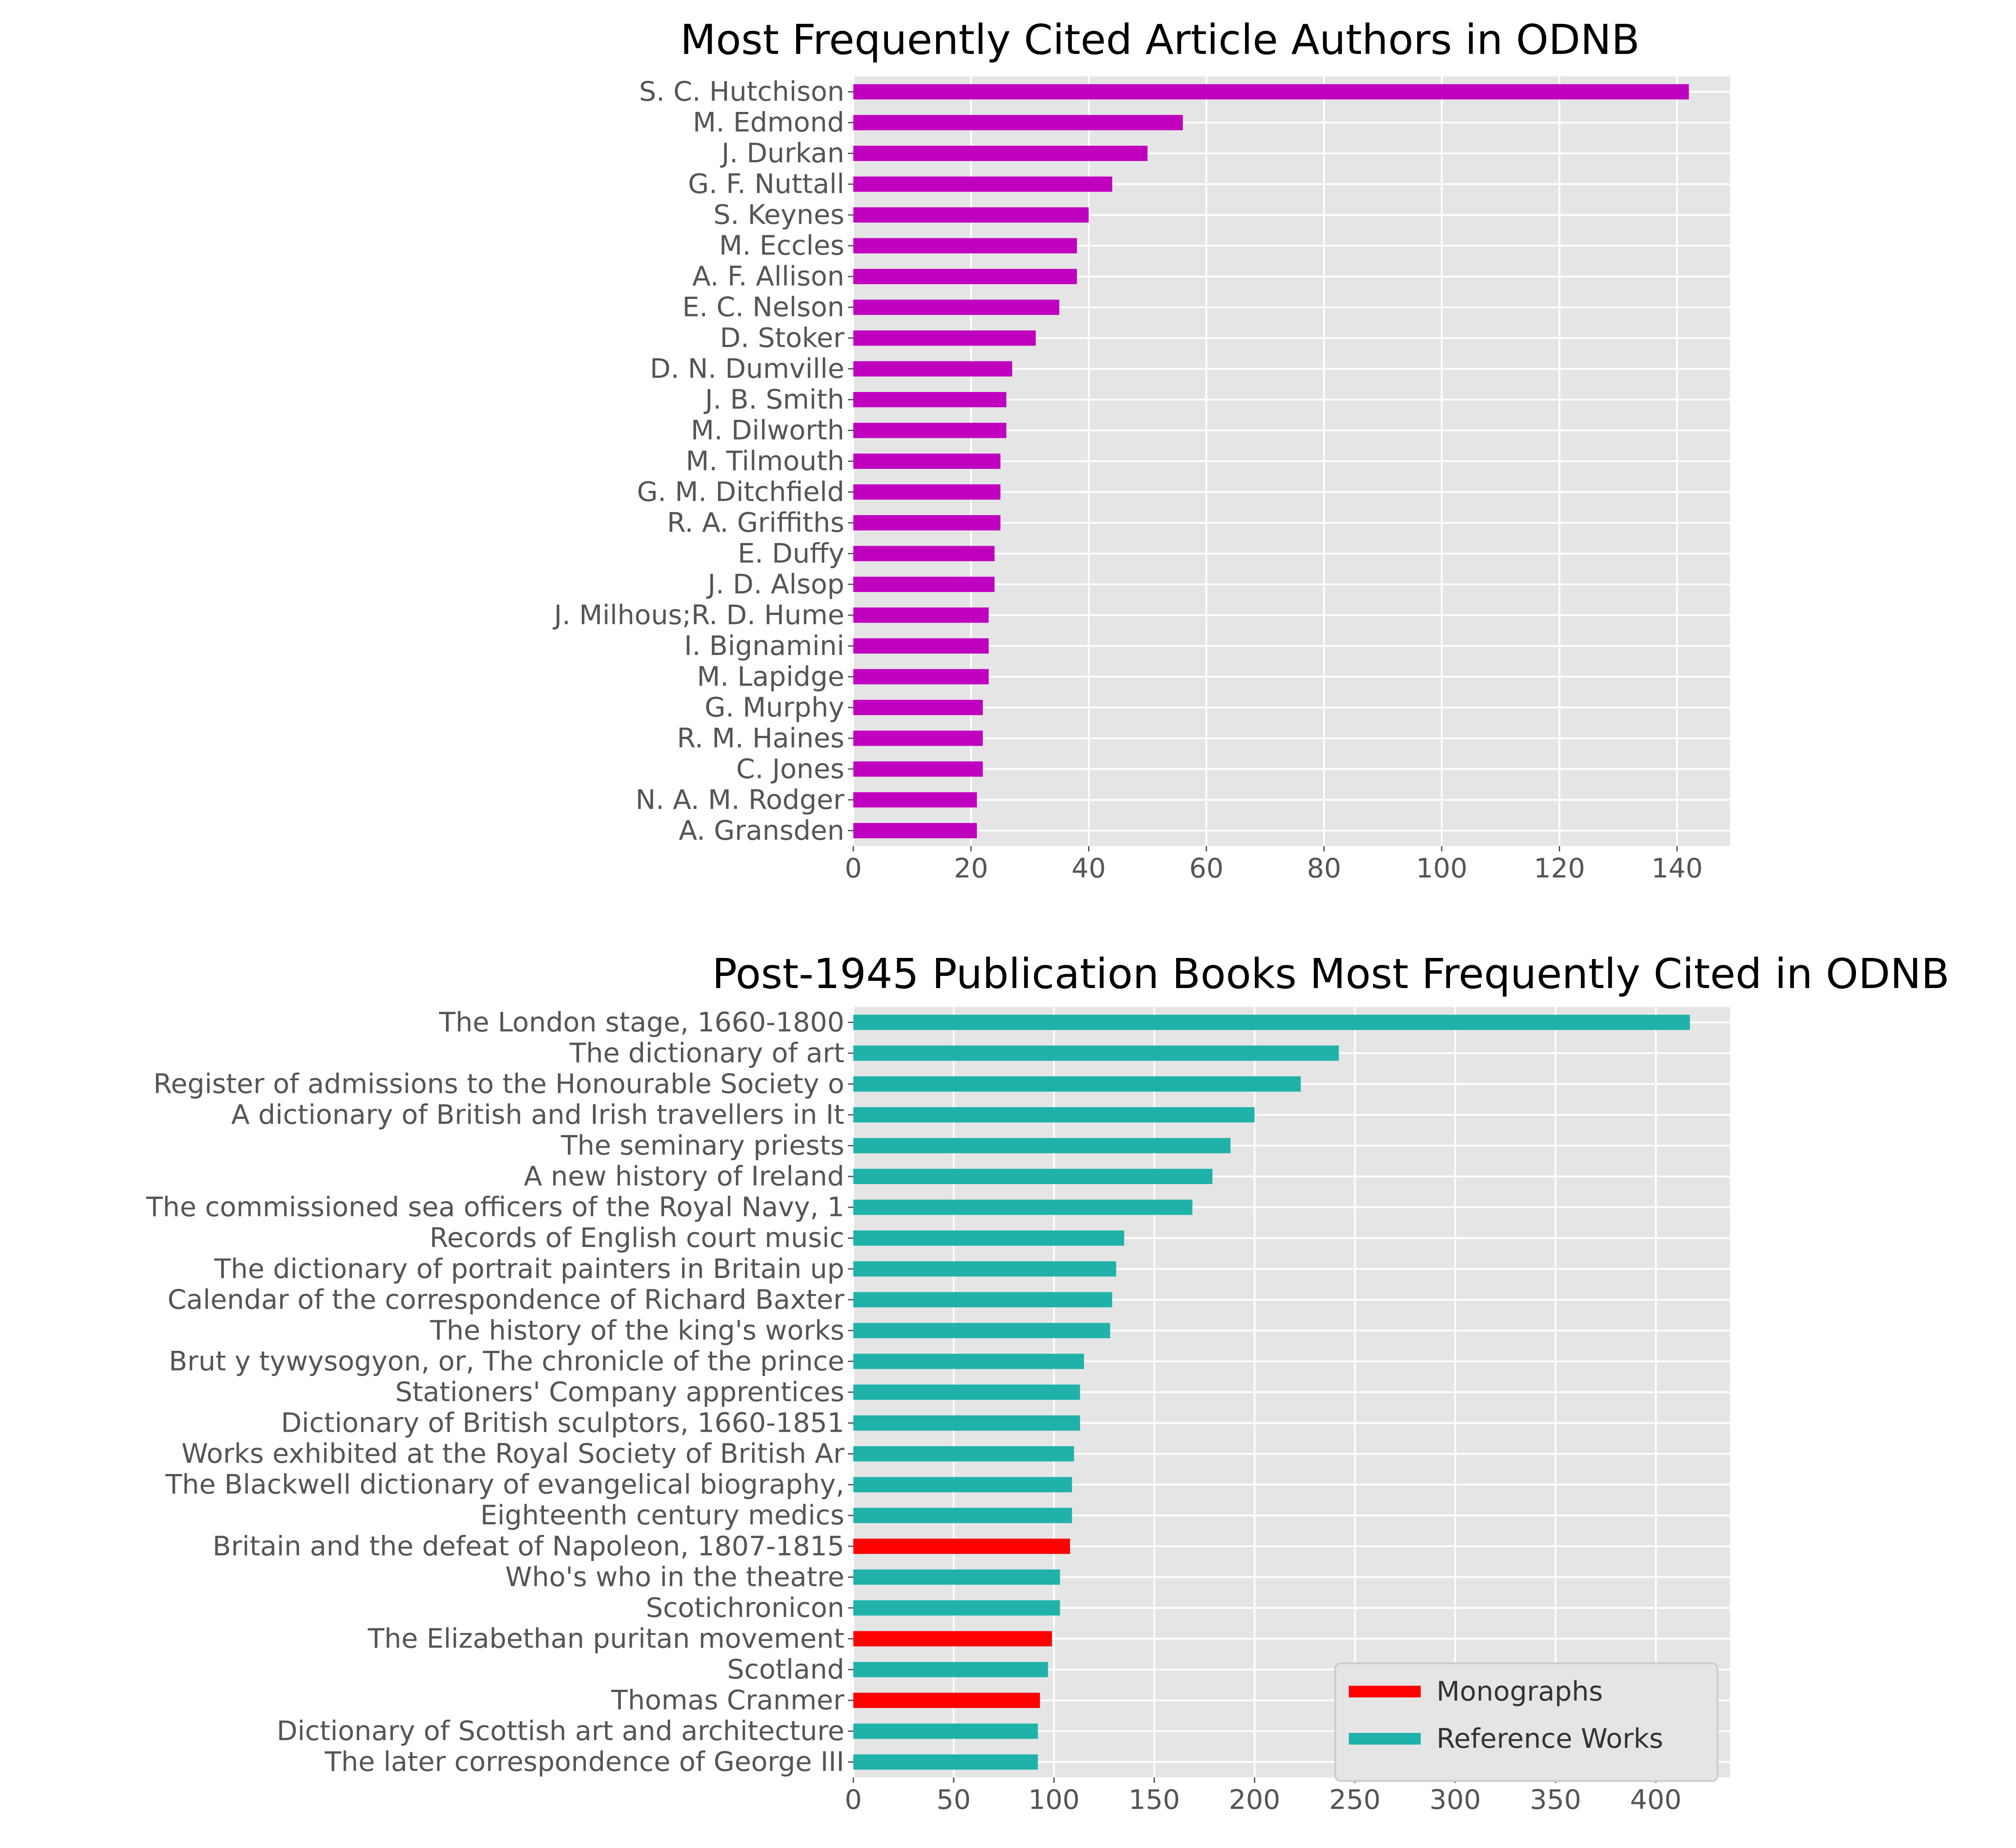 This screenshot has width=2016, height=1848. Describe the element at coordinates (774, 707) in the screenshot. I see `authors-category-label: G. Murphy` at that location.